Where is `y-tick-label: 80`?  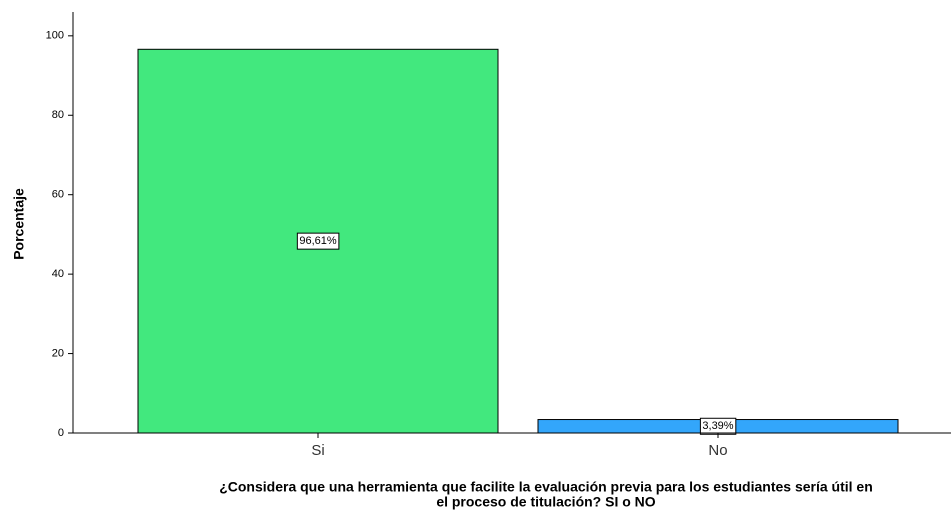 y-tick-label: 80 is located at coordinates (58, 115).